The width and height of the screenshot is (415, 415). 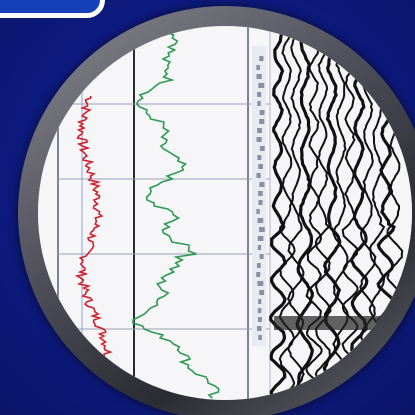 What do you see at coordinates (343, 323) in the screenshot?
I see `seismic-band` at bounding box center [343, 323].